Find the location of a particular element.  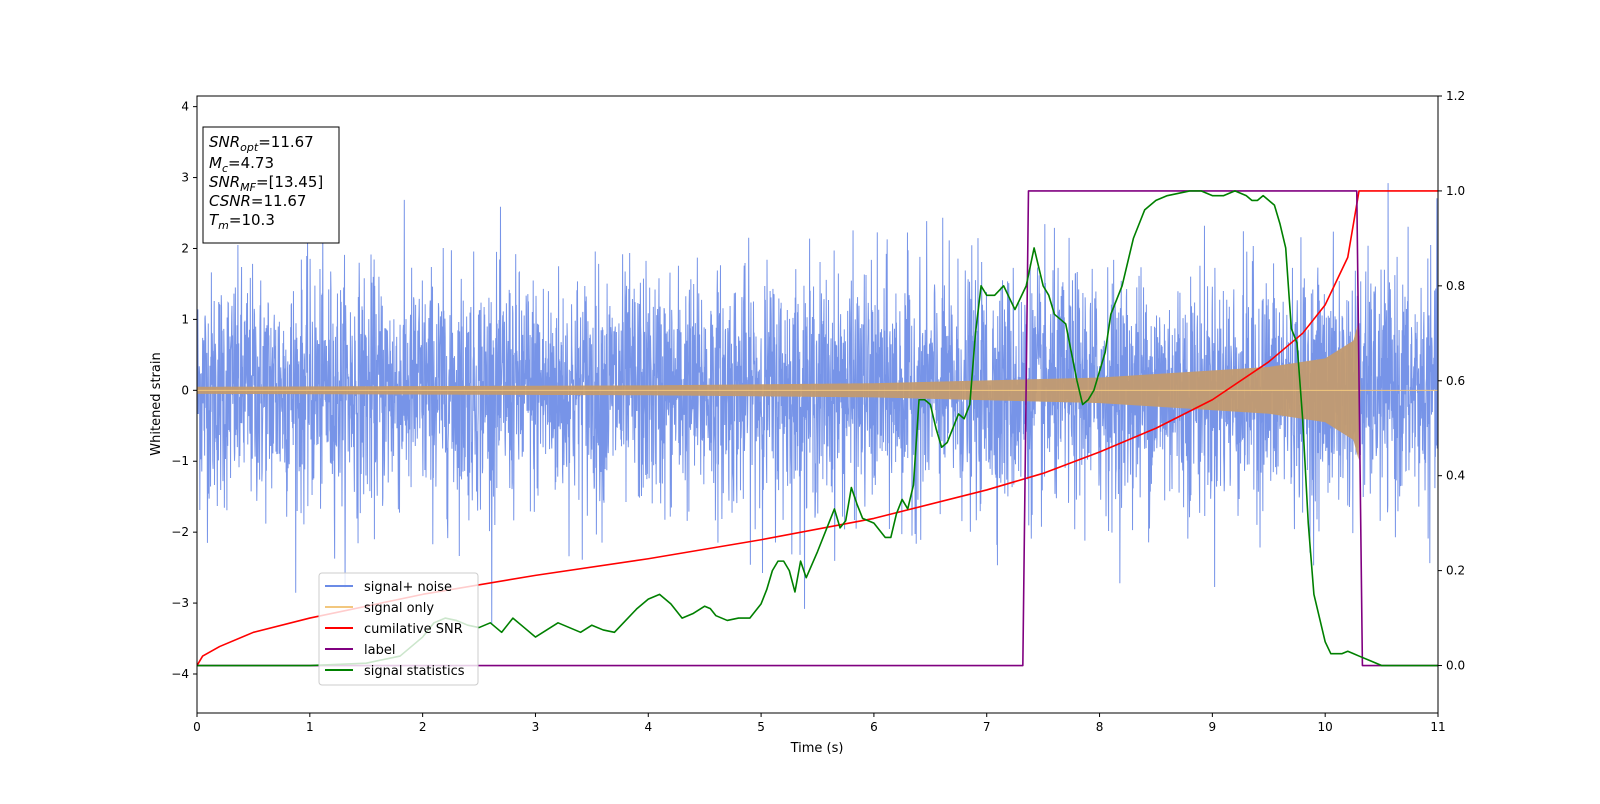

x-axis-label: Time (s) is located at coordinates (817, 748).